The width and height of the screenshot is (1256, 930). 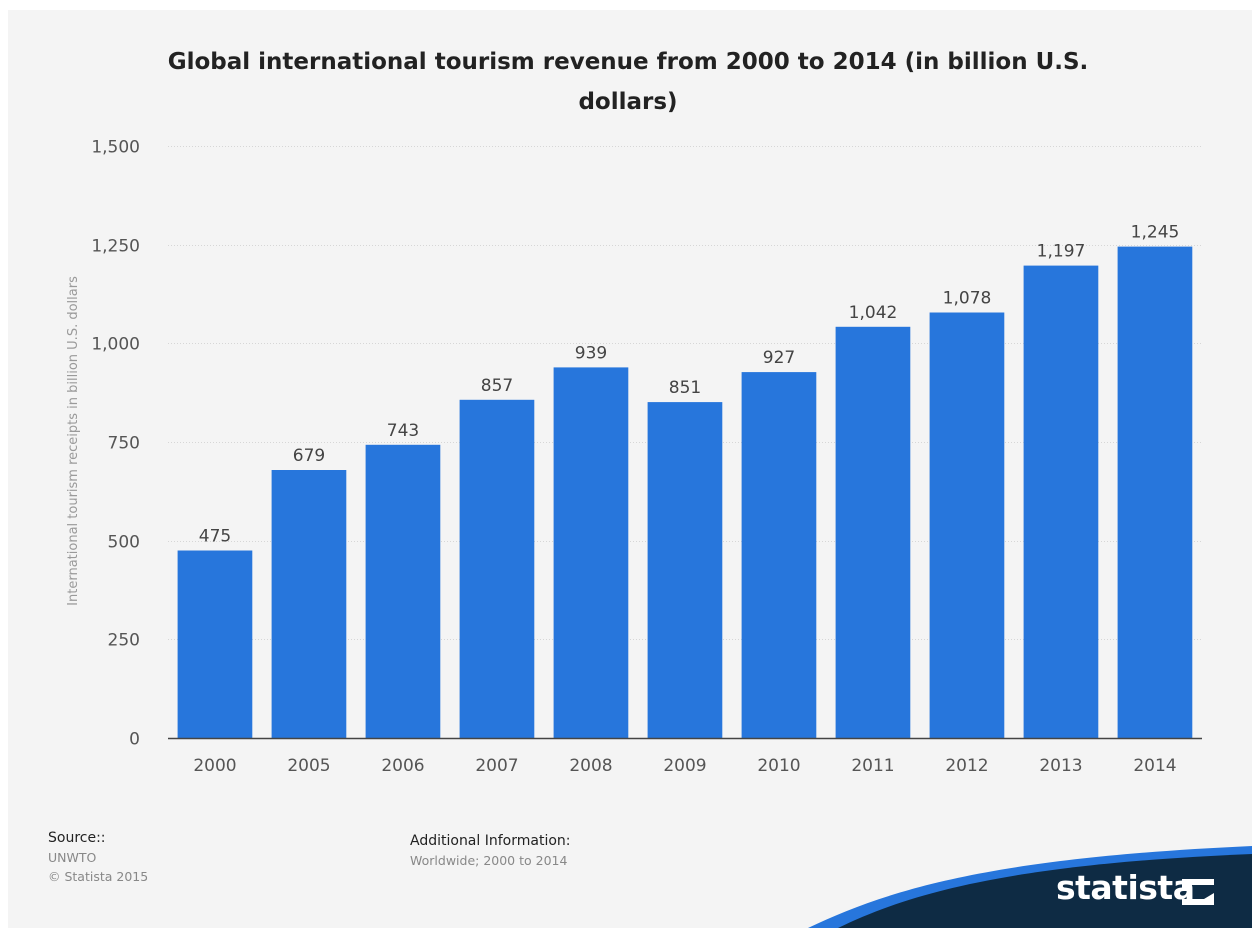 What do you see at coordinates (214, 766) in the screenshot?
I see `x-tick-label: 2000` at bounding box center [214, 766].